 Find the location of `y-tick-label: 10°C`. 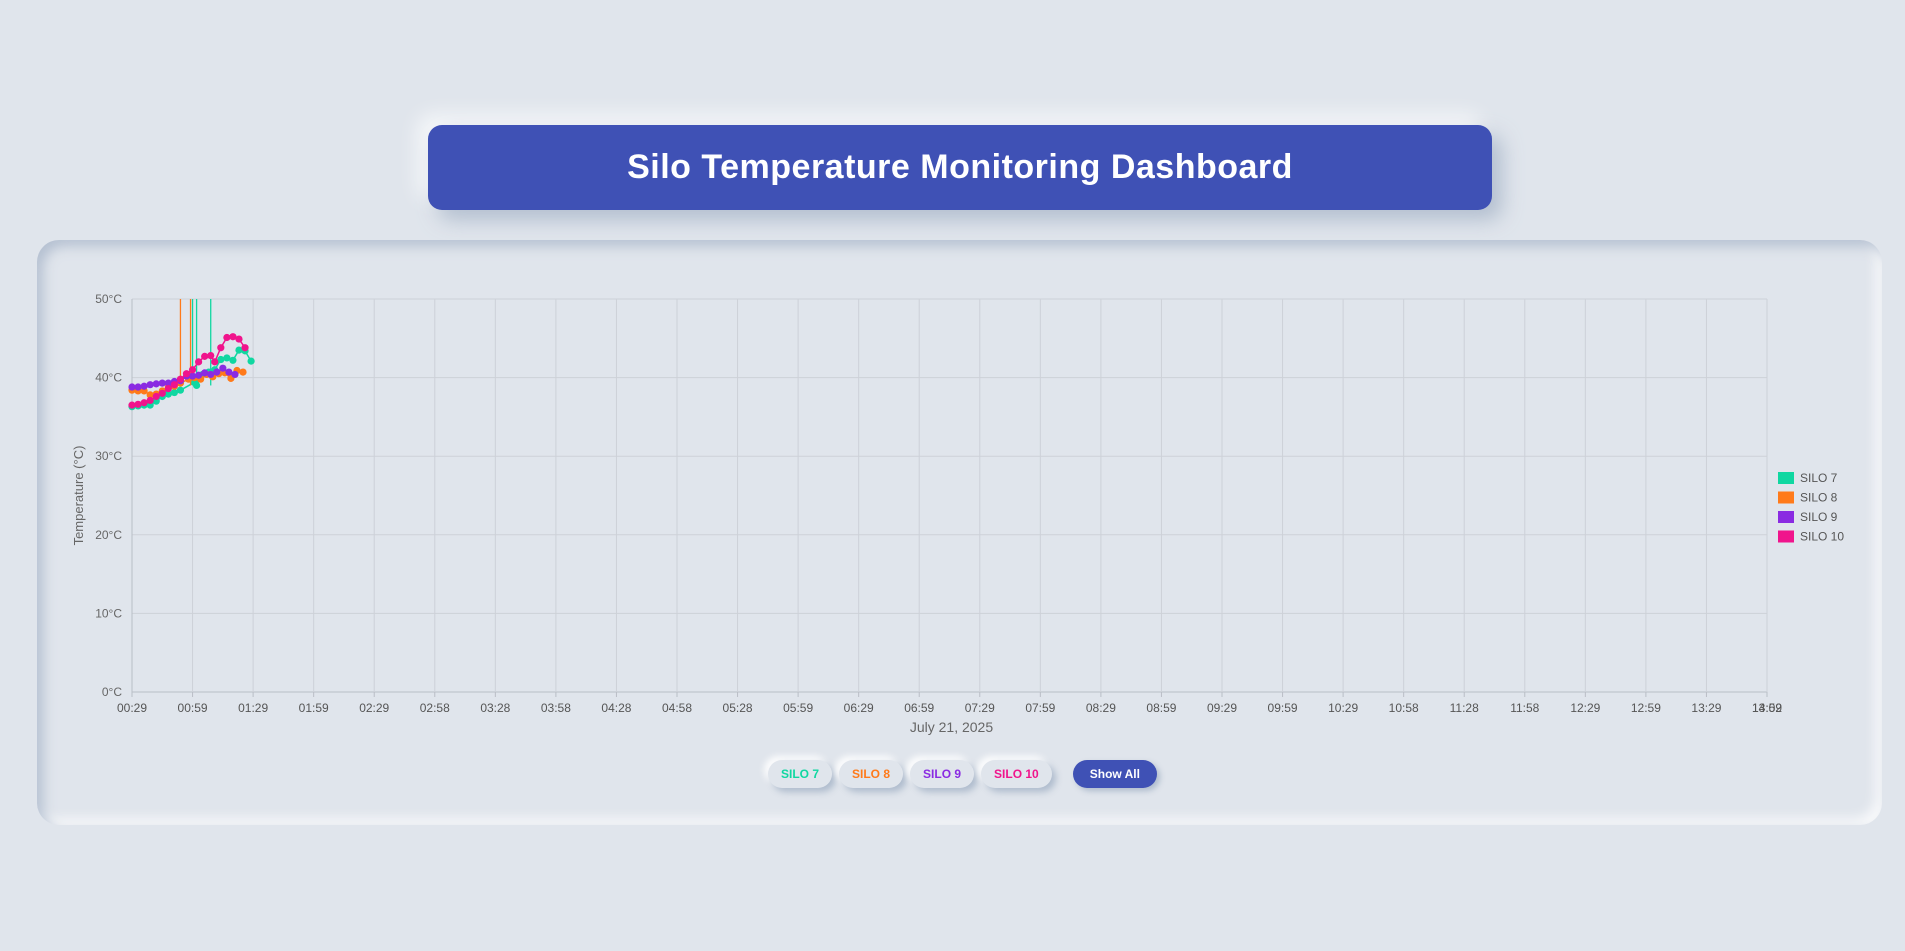

y-tick-label: 10°C is located at coordinates (108, 613).